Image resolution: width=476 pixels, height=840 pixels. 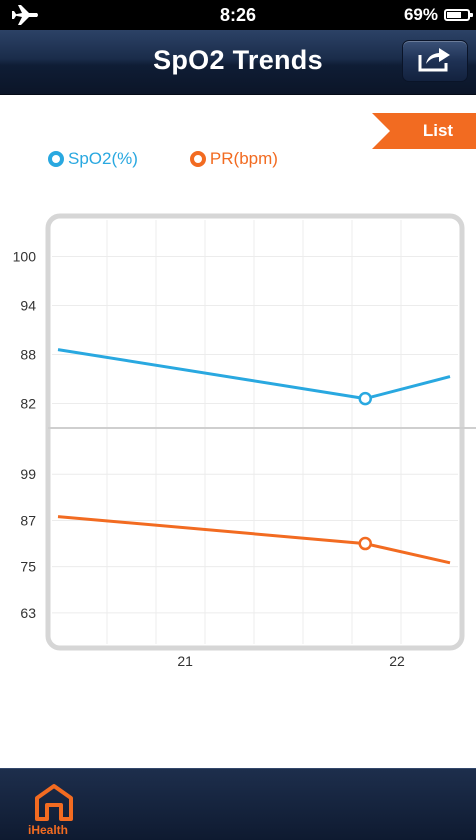 I want to click on list-button: List, so click(x=424, y=131).